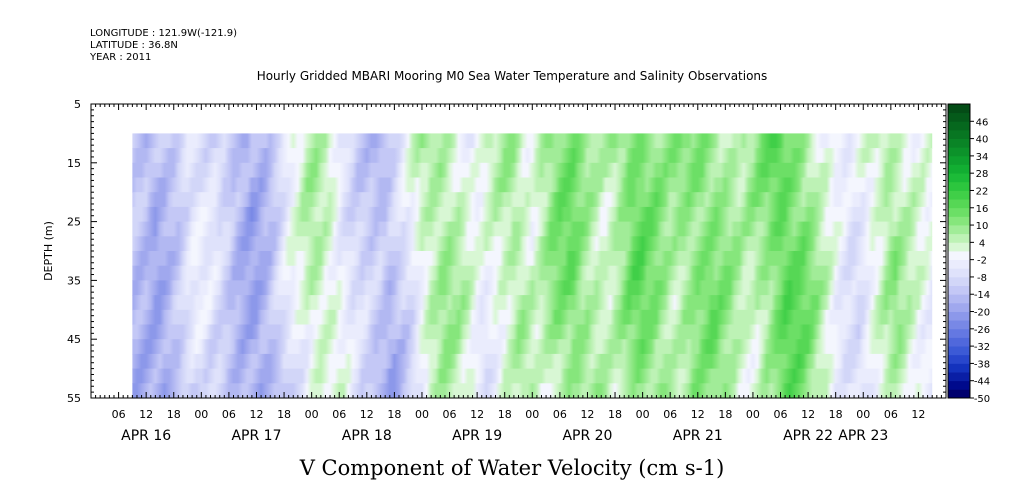  I want to click on x-day-label: APR 22, so click(808, 436).